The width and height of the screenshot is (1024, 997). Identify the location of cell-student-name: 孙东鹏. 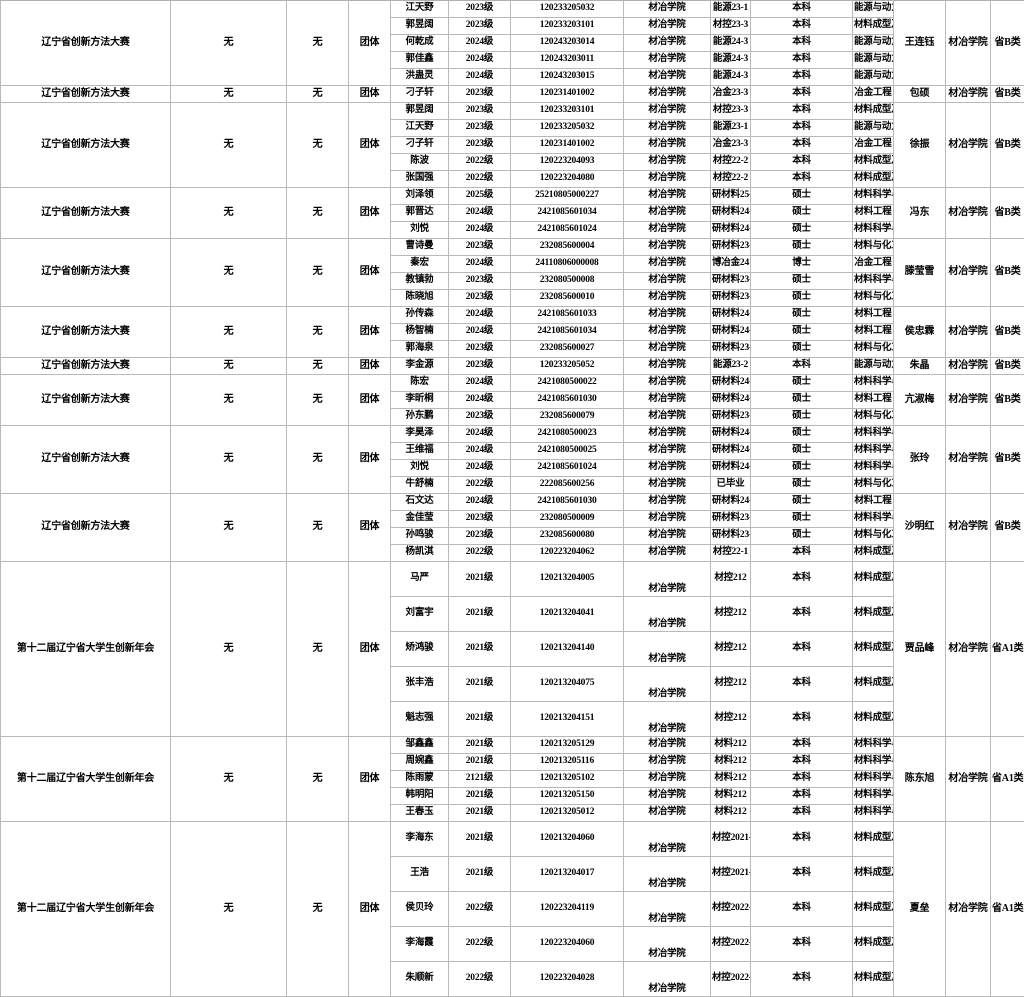
(420, 417).